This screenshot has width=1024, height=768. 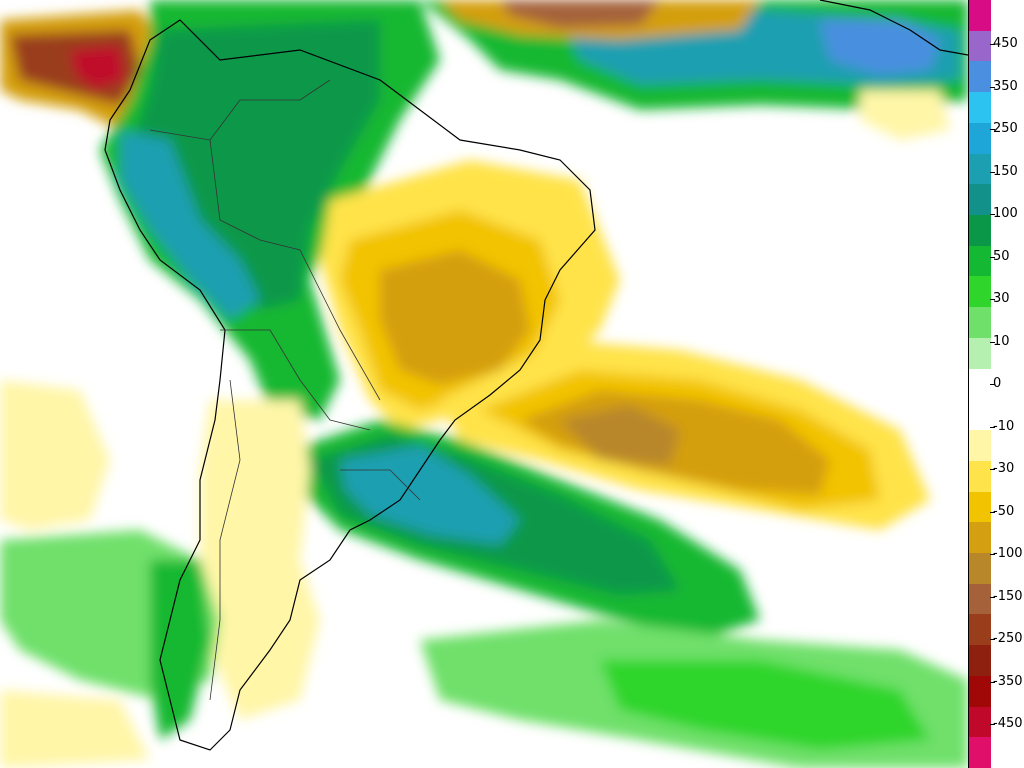 What do you see at coordinates (180, 650) in the screenshot?
I see `field-patagonia-wet` at bounding box center [180, 650].